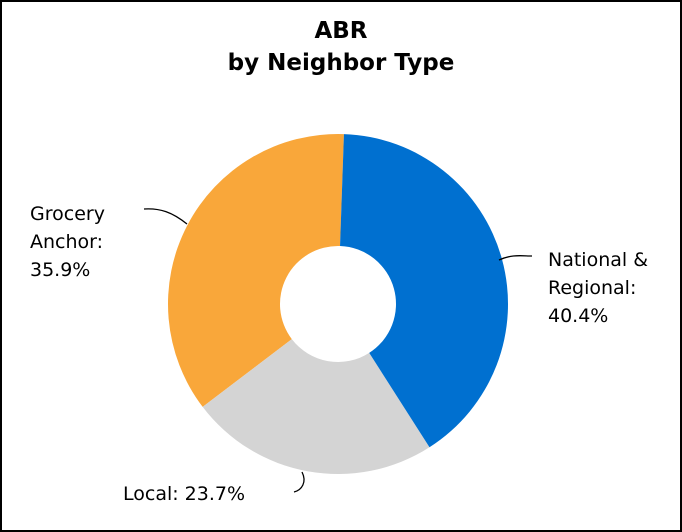  I want to click on data-label: Local: 23.7%, so click(184, 494).